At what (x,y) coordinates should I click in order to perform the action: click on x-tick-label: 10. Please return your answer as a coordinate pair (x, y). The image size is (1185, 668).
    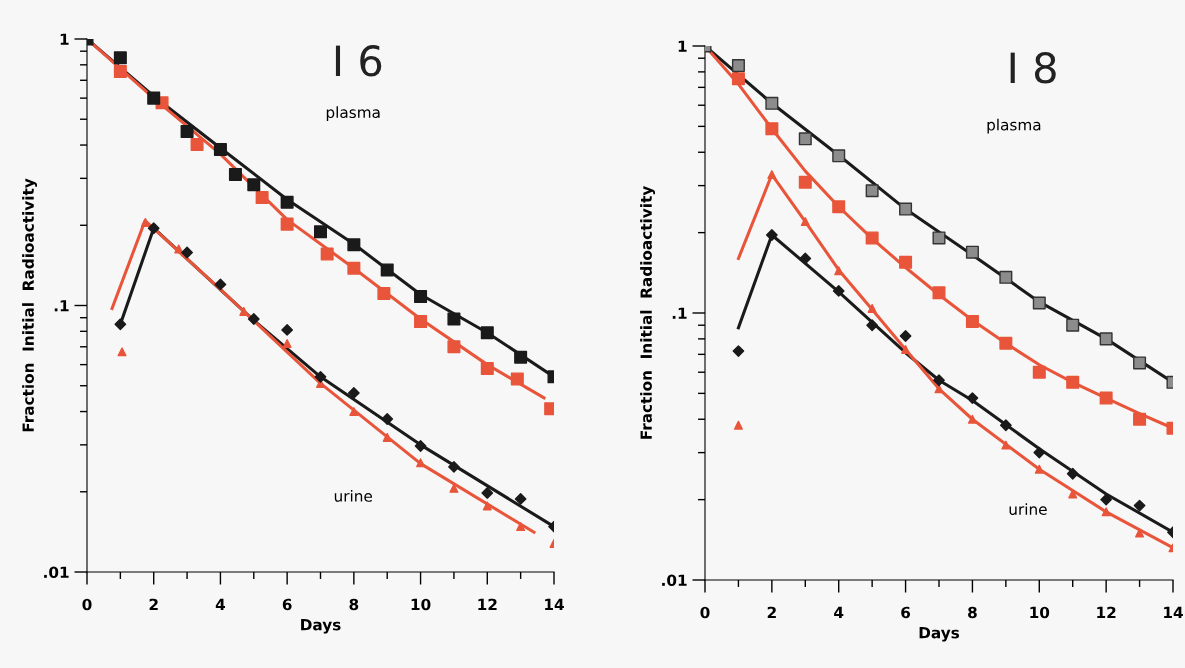
    Looking at the image, I should click on (1040, 612).